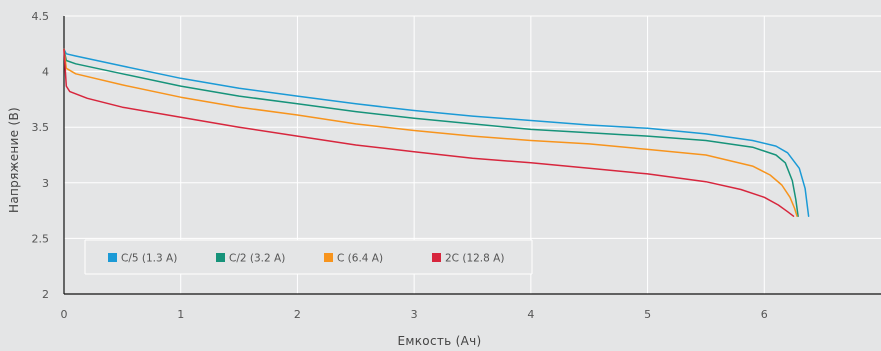 This screenshot has height=351, width=881. Describe the element at coordinates (414, 314) in the screenshot. I see `x-tick-label: 3` at that location.